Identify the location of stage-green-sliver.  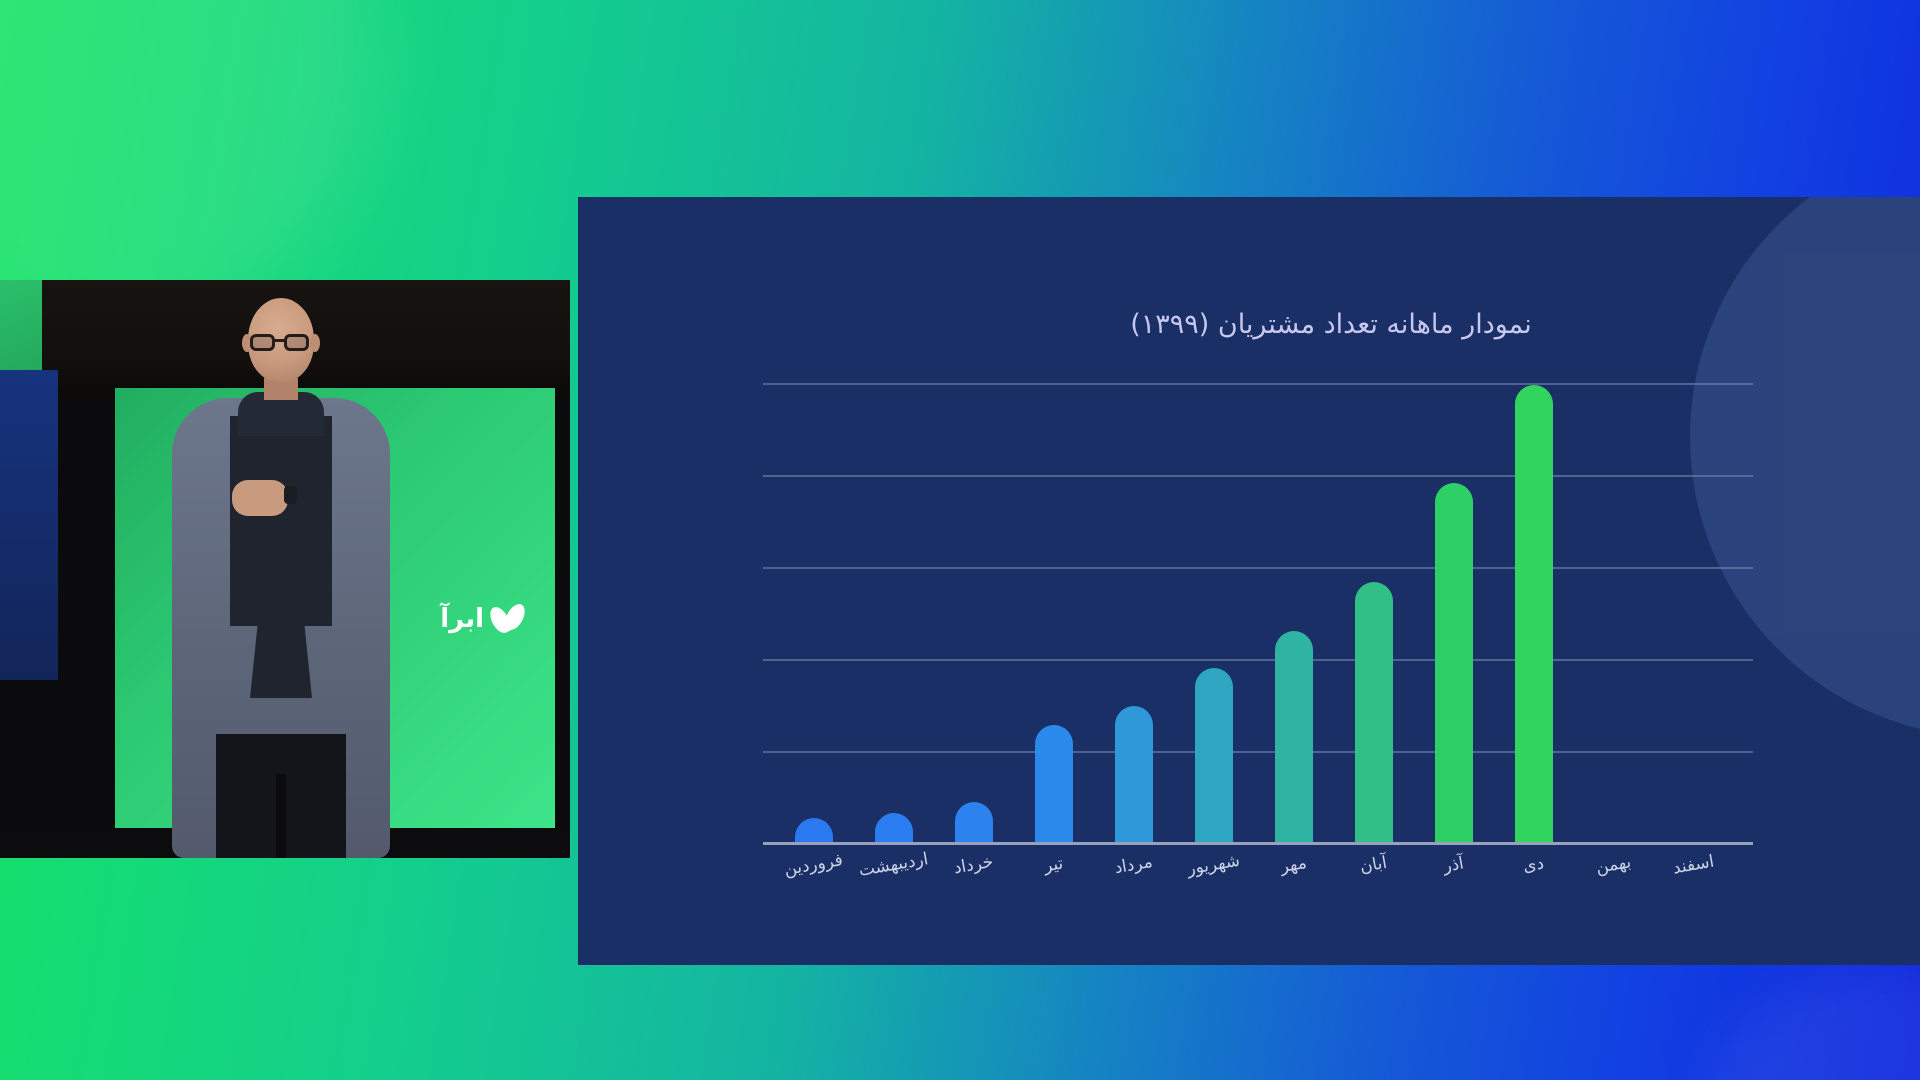
(21, 326).